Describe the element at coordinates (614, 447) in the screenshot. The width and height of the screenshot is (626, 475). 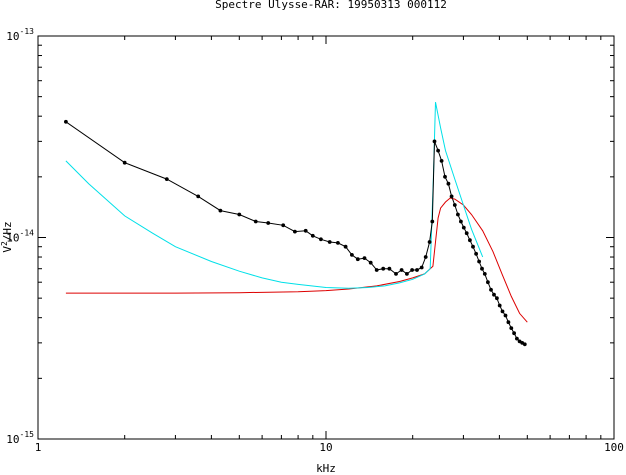
I see `x-tick-label: 100` at that location.